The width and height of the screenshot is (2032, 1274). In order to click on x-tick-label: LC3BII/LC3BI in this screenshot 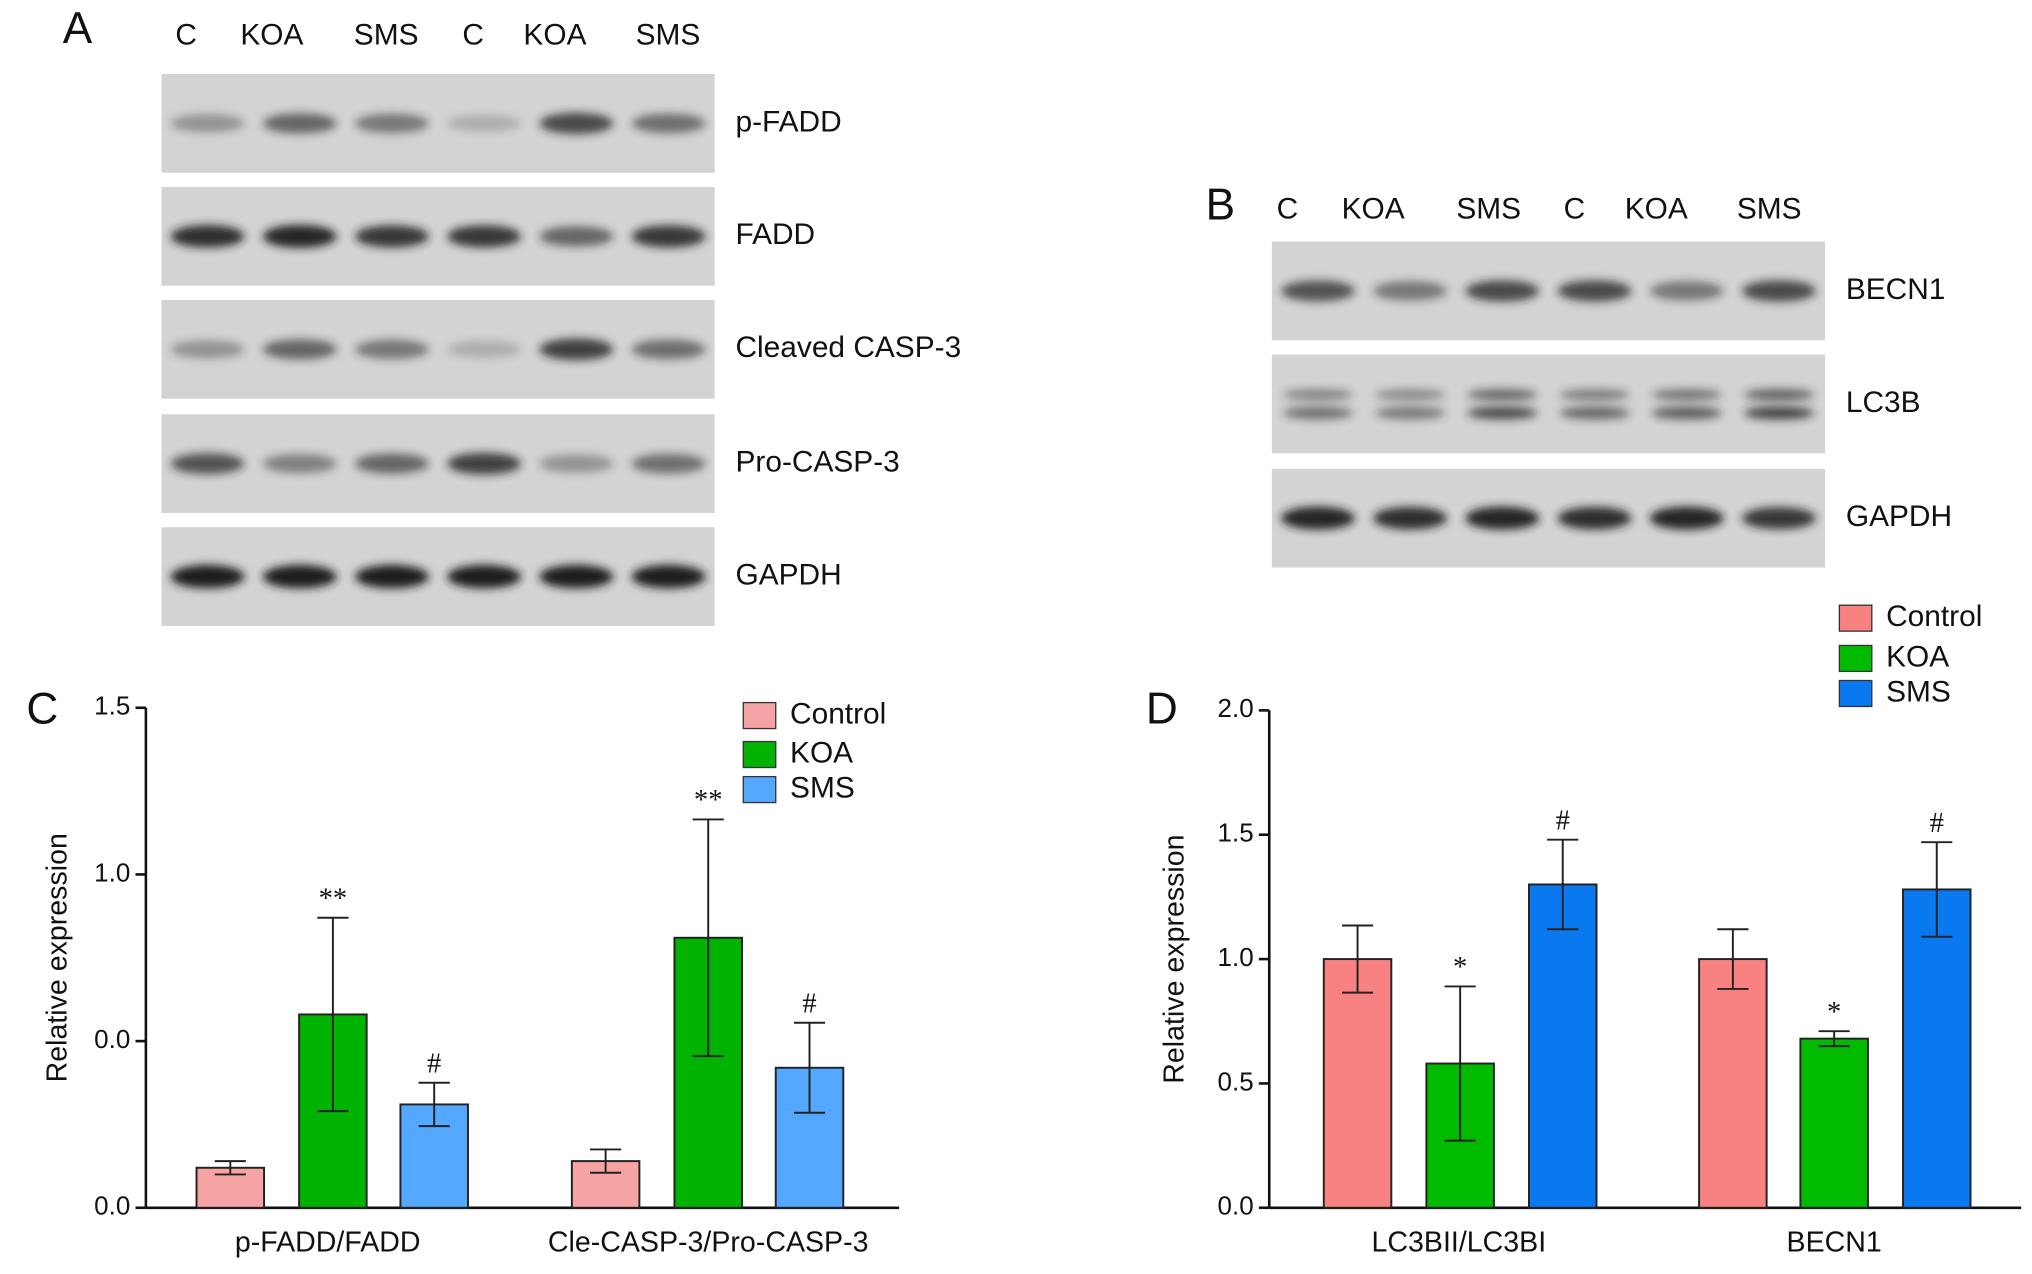, I will do `click(1459, 1243)`.